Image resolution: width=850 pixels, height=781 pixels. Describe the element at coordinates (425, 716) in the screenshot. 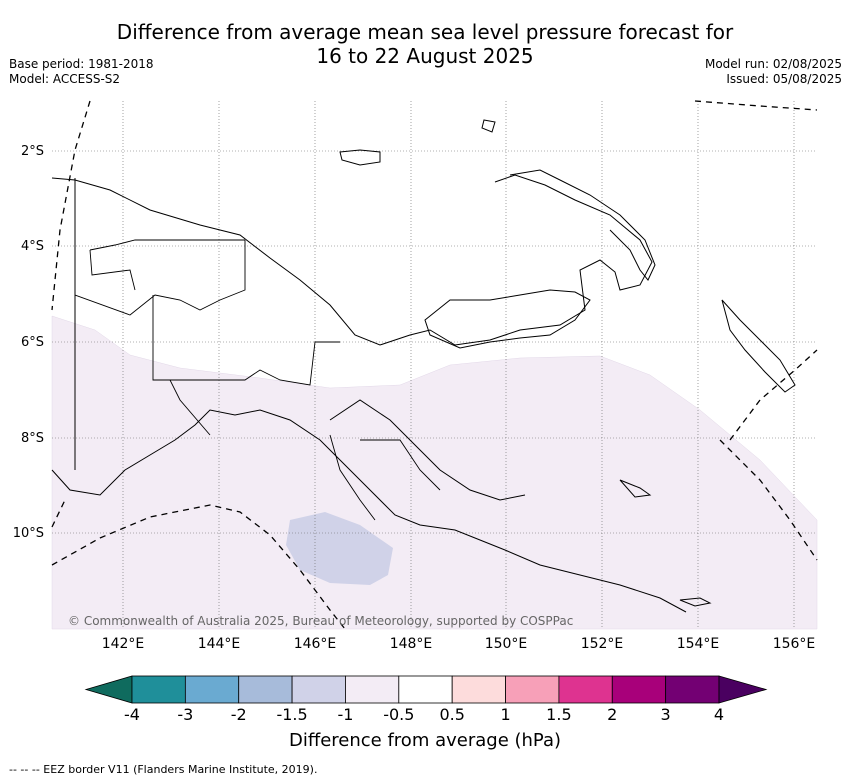

I see `colorbar-ticks: -4 -3 -2 -1.5 -1 -0.5 0.5 1 1.5 2 3 4` at that location.